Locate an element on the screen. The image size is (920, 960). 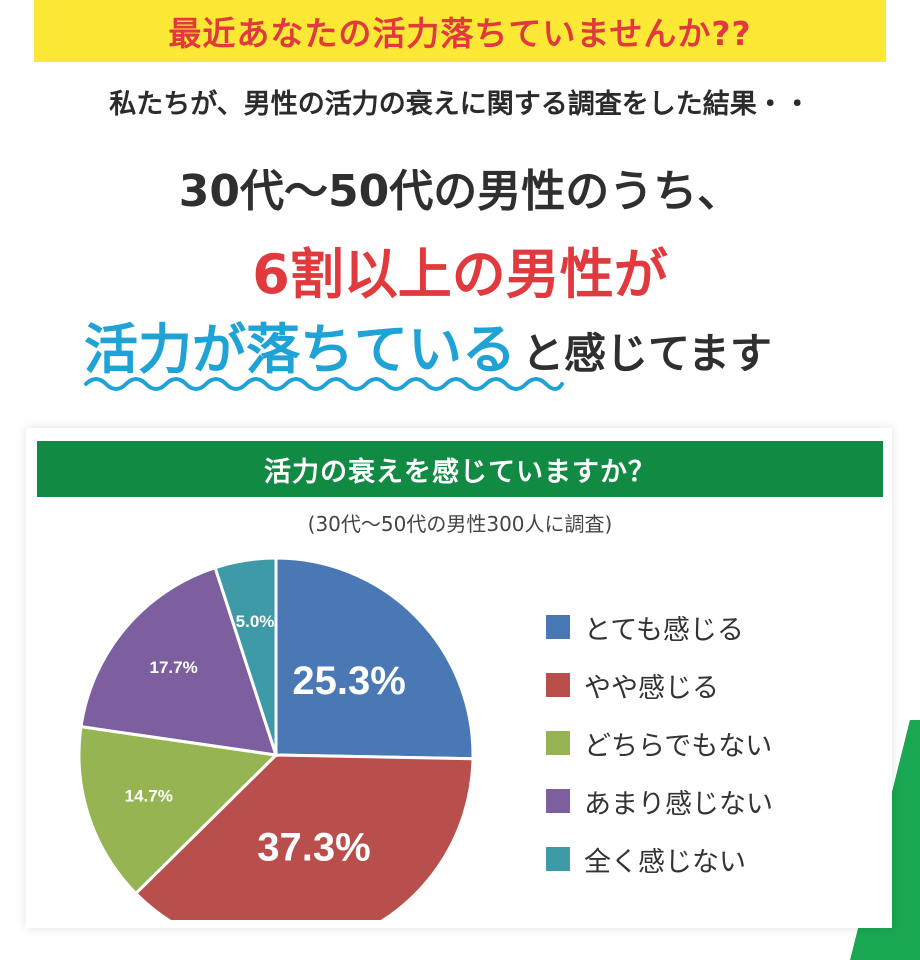
pie-label-totemo: 25.3% is located at coordinates (348, 681).